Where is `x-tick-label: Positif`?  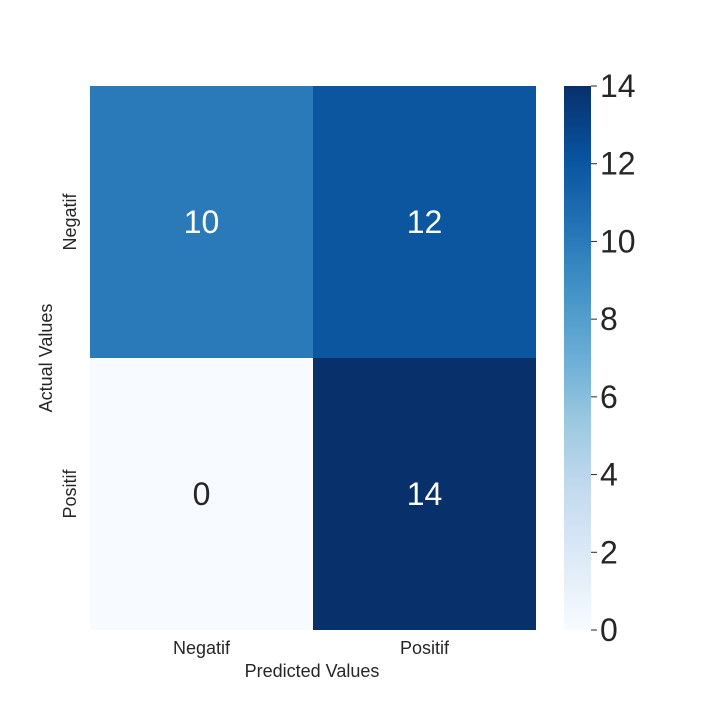 x-tick-label: Positif is located at coordinates (425, 648).